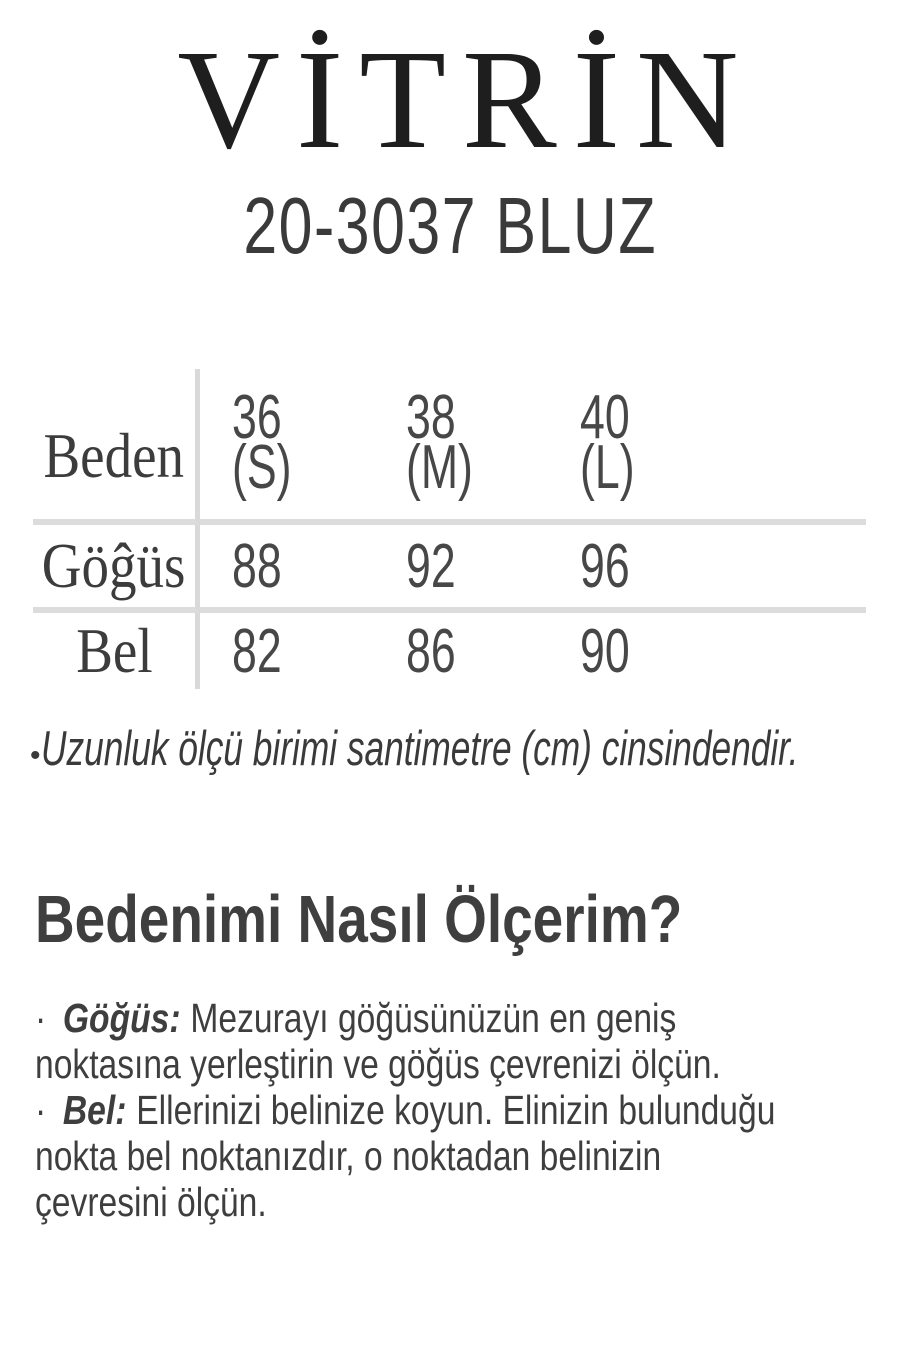 The width and height of the screenshot is (900, 1350). What do you see at coordinates (262, 467) in the screenshot?
I see `size-letter: (S)` at bounding box center [262, 467].